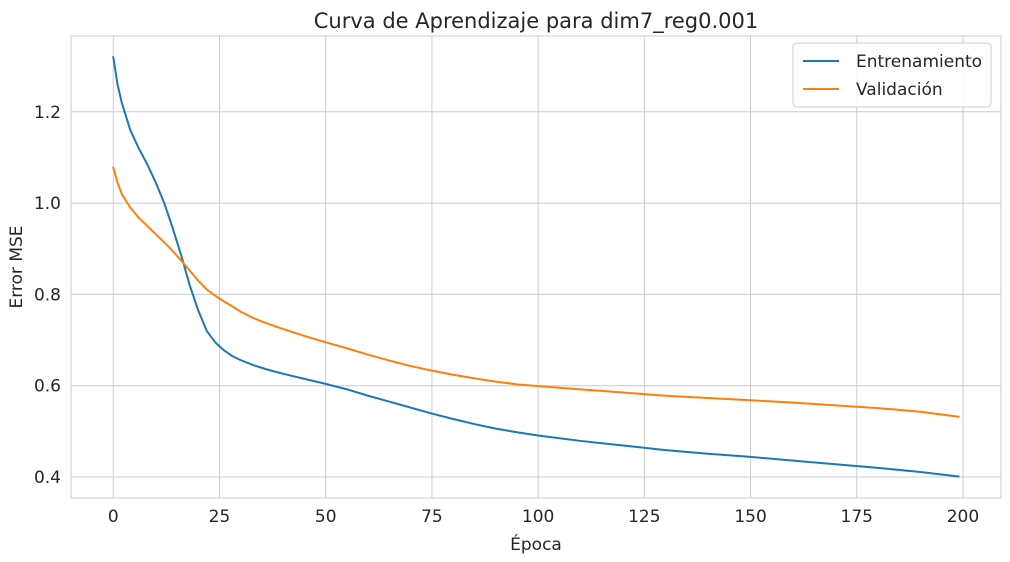  I want to click on y-tick-label: 0.8, so click(47, 295).